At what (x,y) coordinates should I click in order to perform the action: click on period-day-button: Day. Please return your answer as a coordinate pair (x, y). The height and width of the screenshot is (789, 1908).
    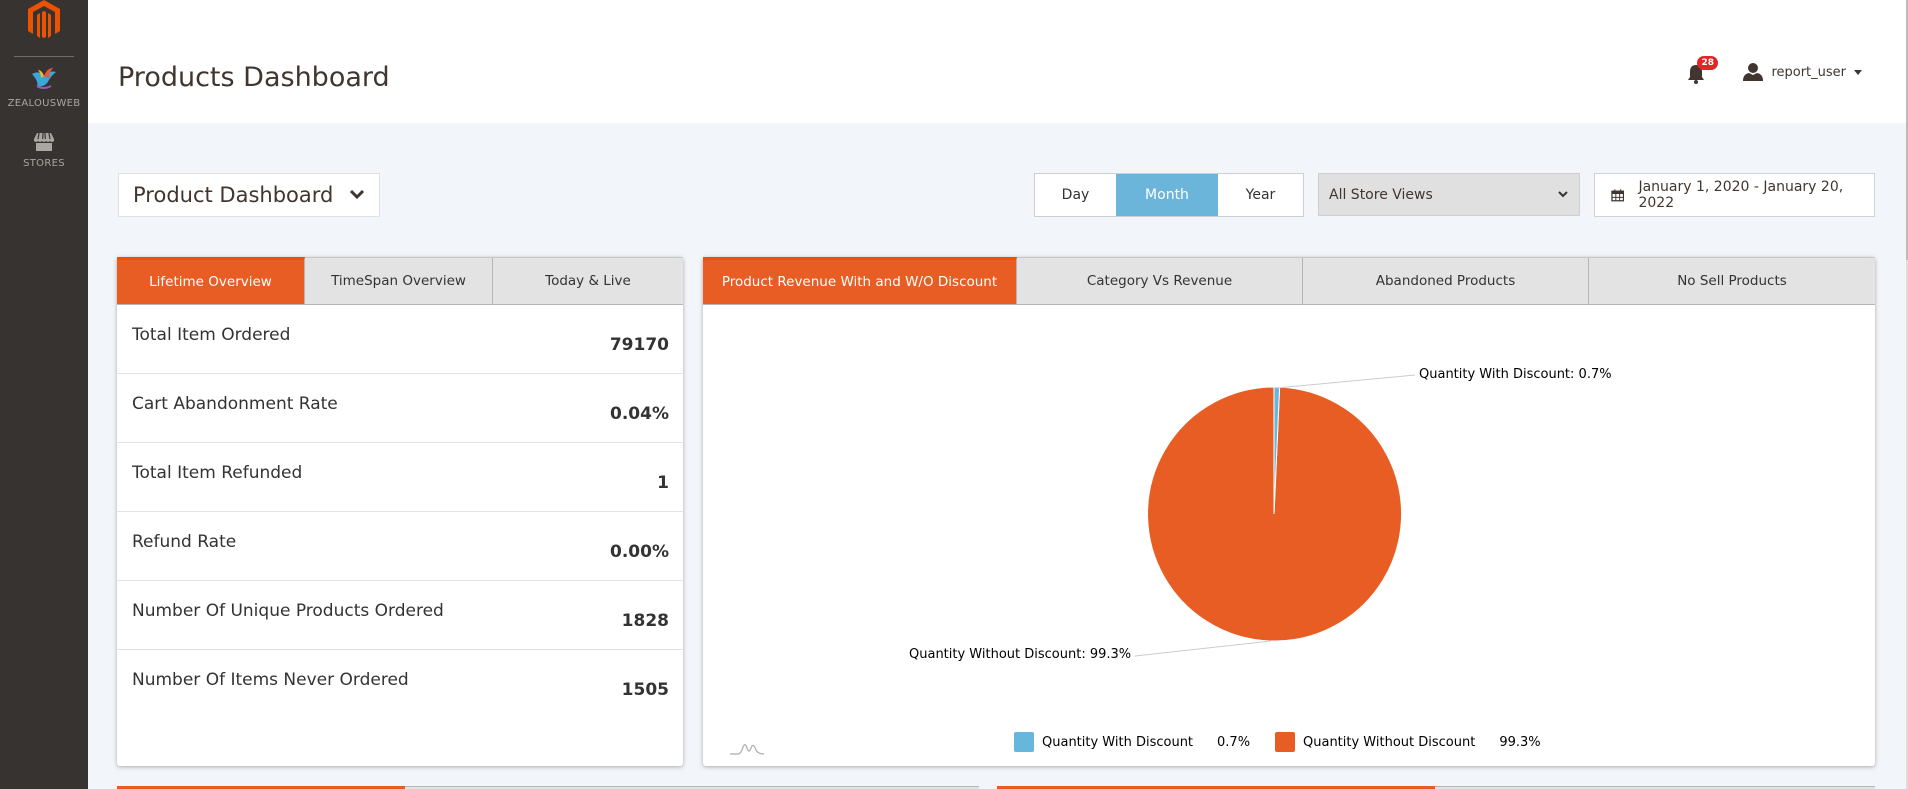
    Looking at the image, I should click on (1075, 195).